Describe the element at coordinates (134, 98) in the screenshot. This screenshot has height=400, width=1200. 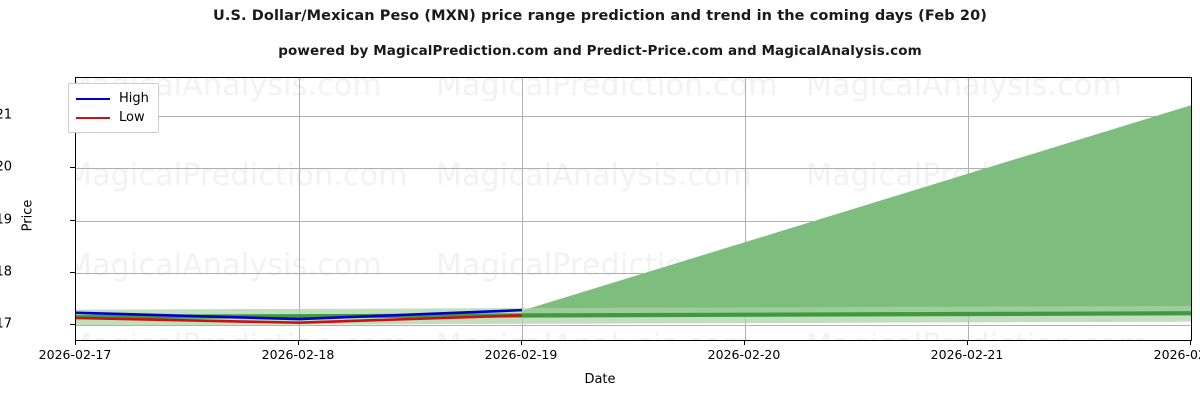
I see `legend-label-high: High` at that location.